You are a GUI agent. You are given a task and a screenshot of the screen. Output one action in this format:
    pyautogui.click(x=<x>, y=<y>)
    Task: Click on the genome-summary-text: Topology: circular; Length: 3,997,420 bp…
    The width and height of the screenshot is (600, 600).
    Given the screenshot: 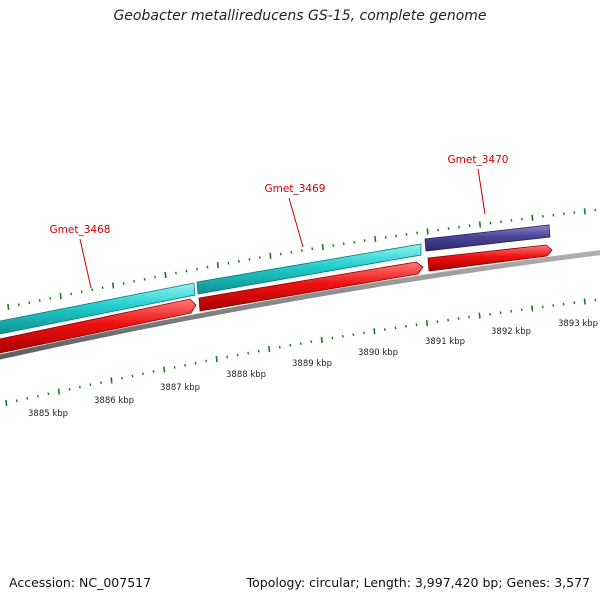 What is the action you would take?
    pyautogui.click(x=418, y=582)
    